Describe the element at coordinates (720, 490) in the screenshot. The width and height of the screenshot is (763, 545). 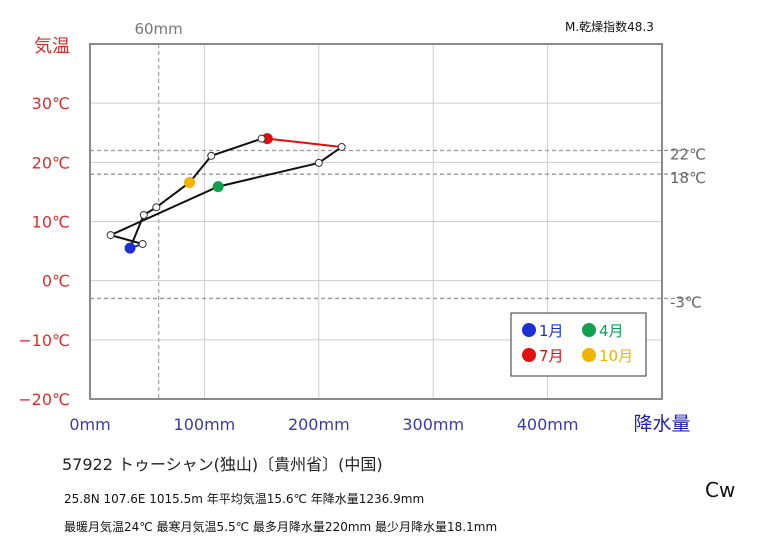
I see `climate-class: Cw` at that location.